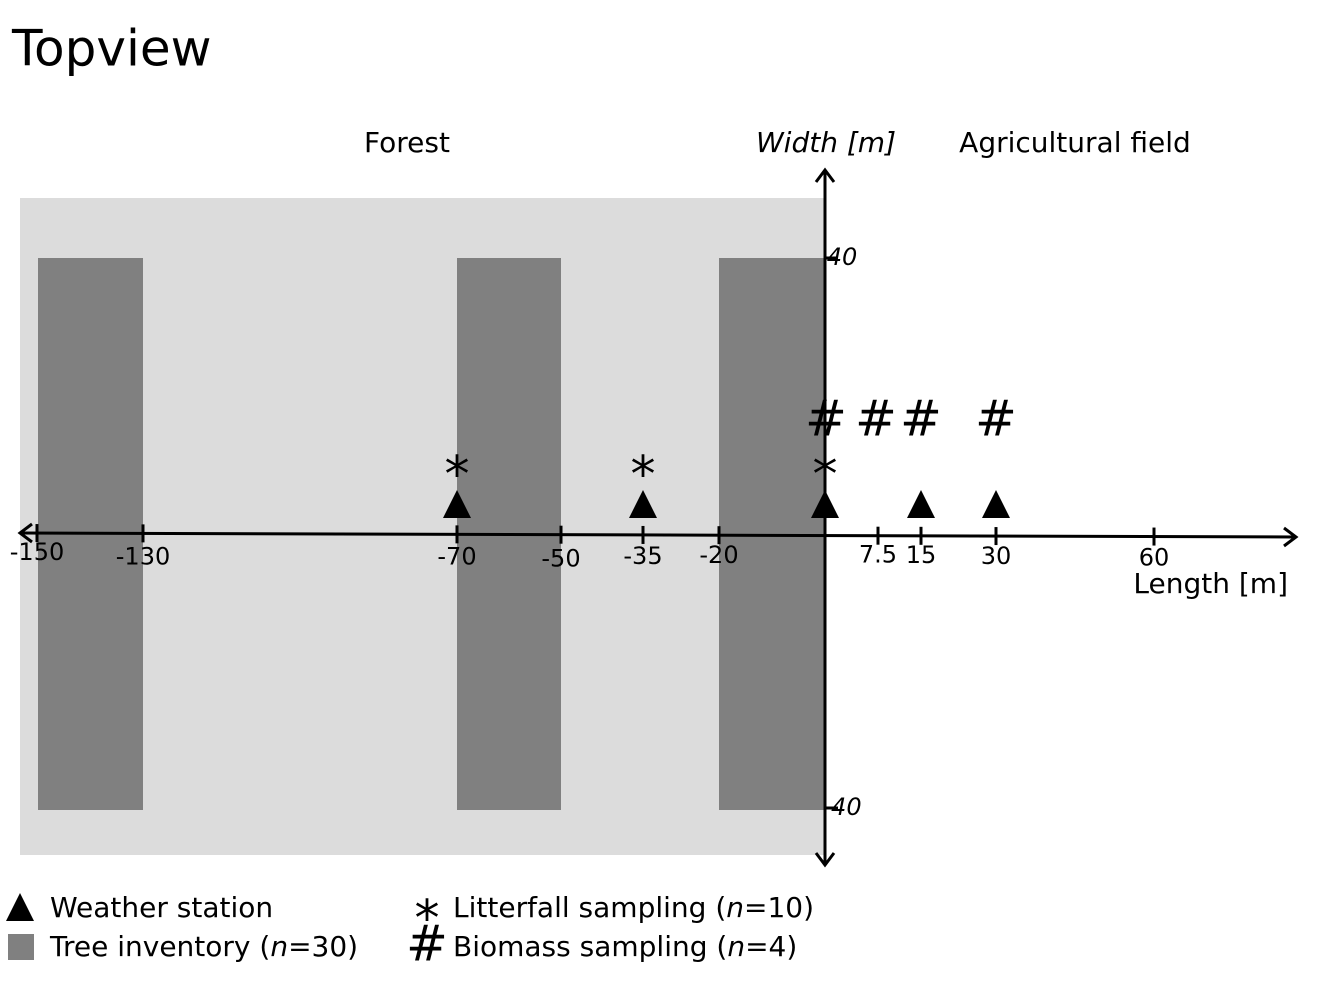 This screenshot has width=1328, height=996. Describe the element at coordinates (1154, 558) in the screenshot. I see `x-tick-label: 60` at that location.